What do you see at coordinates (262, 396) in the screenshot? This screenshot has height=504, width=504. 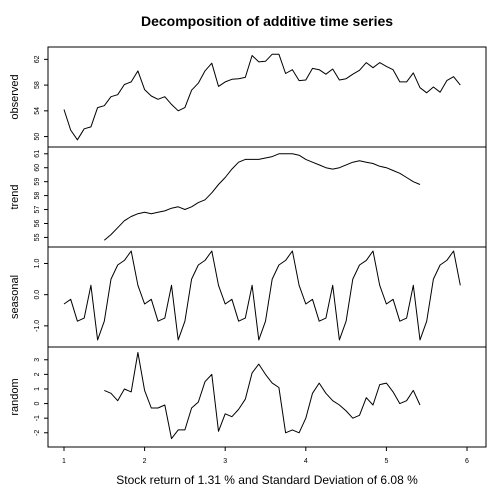 I see `series-line-random` at bounding box center [262, 396].